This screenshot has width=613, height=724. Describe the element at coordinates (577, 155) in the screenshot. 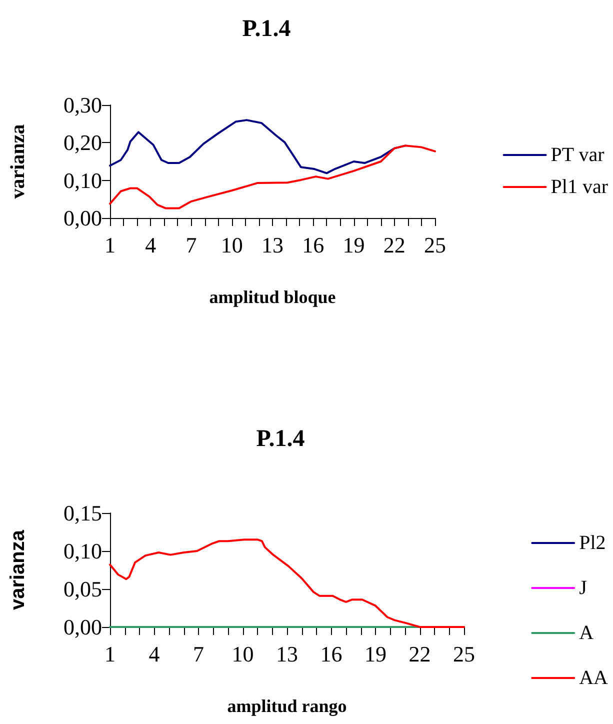

I see `legend-label: PT var` at that location.